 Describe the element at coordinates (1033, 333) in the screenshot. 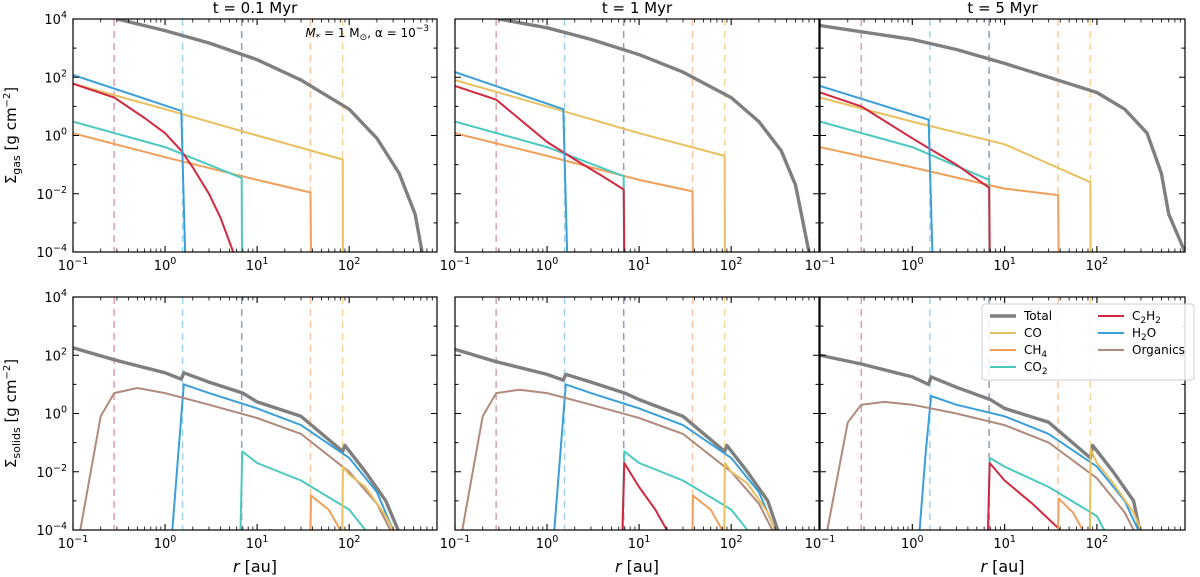

I see `legend-item-co: CO` at that location.